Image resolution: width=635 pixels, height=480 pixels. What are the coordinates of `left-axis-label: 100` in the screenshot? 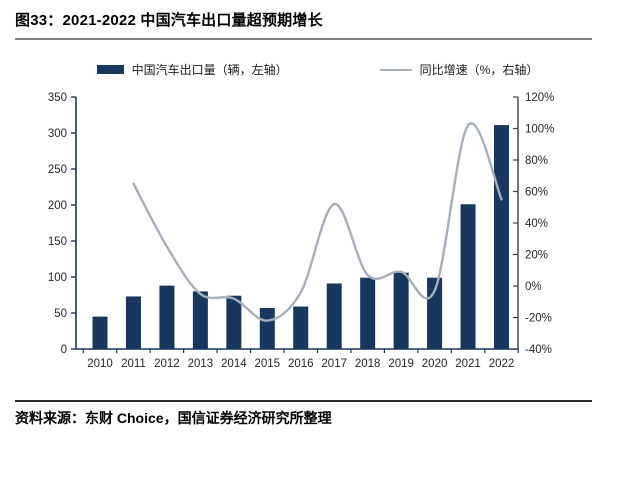 It's located at (57, 278).